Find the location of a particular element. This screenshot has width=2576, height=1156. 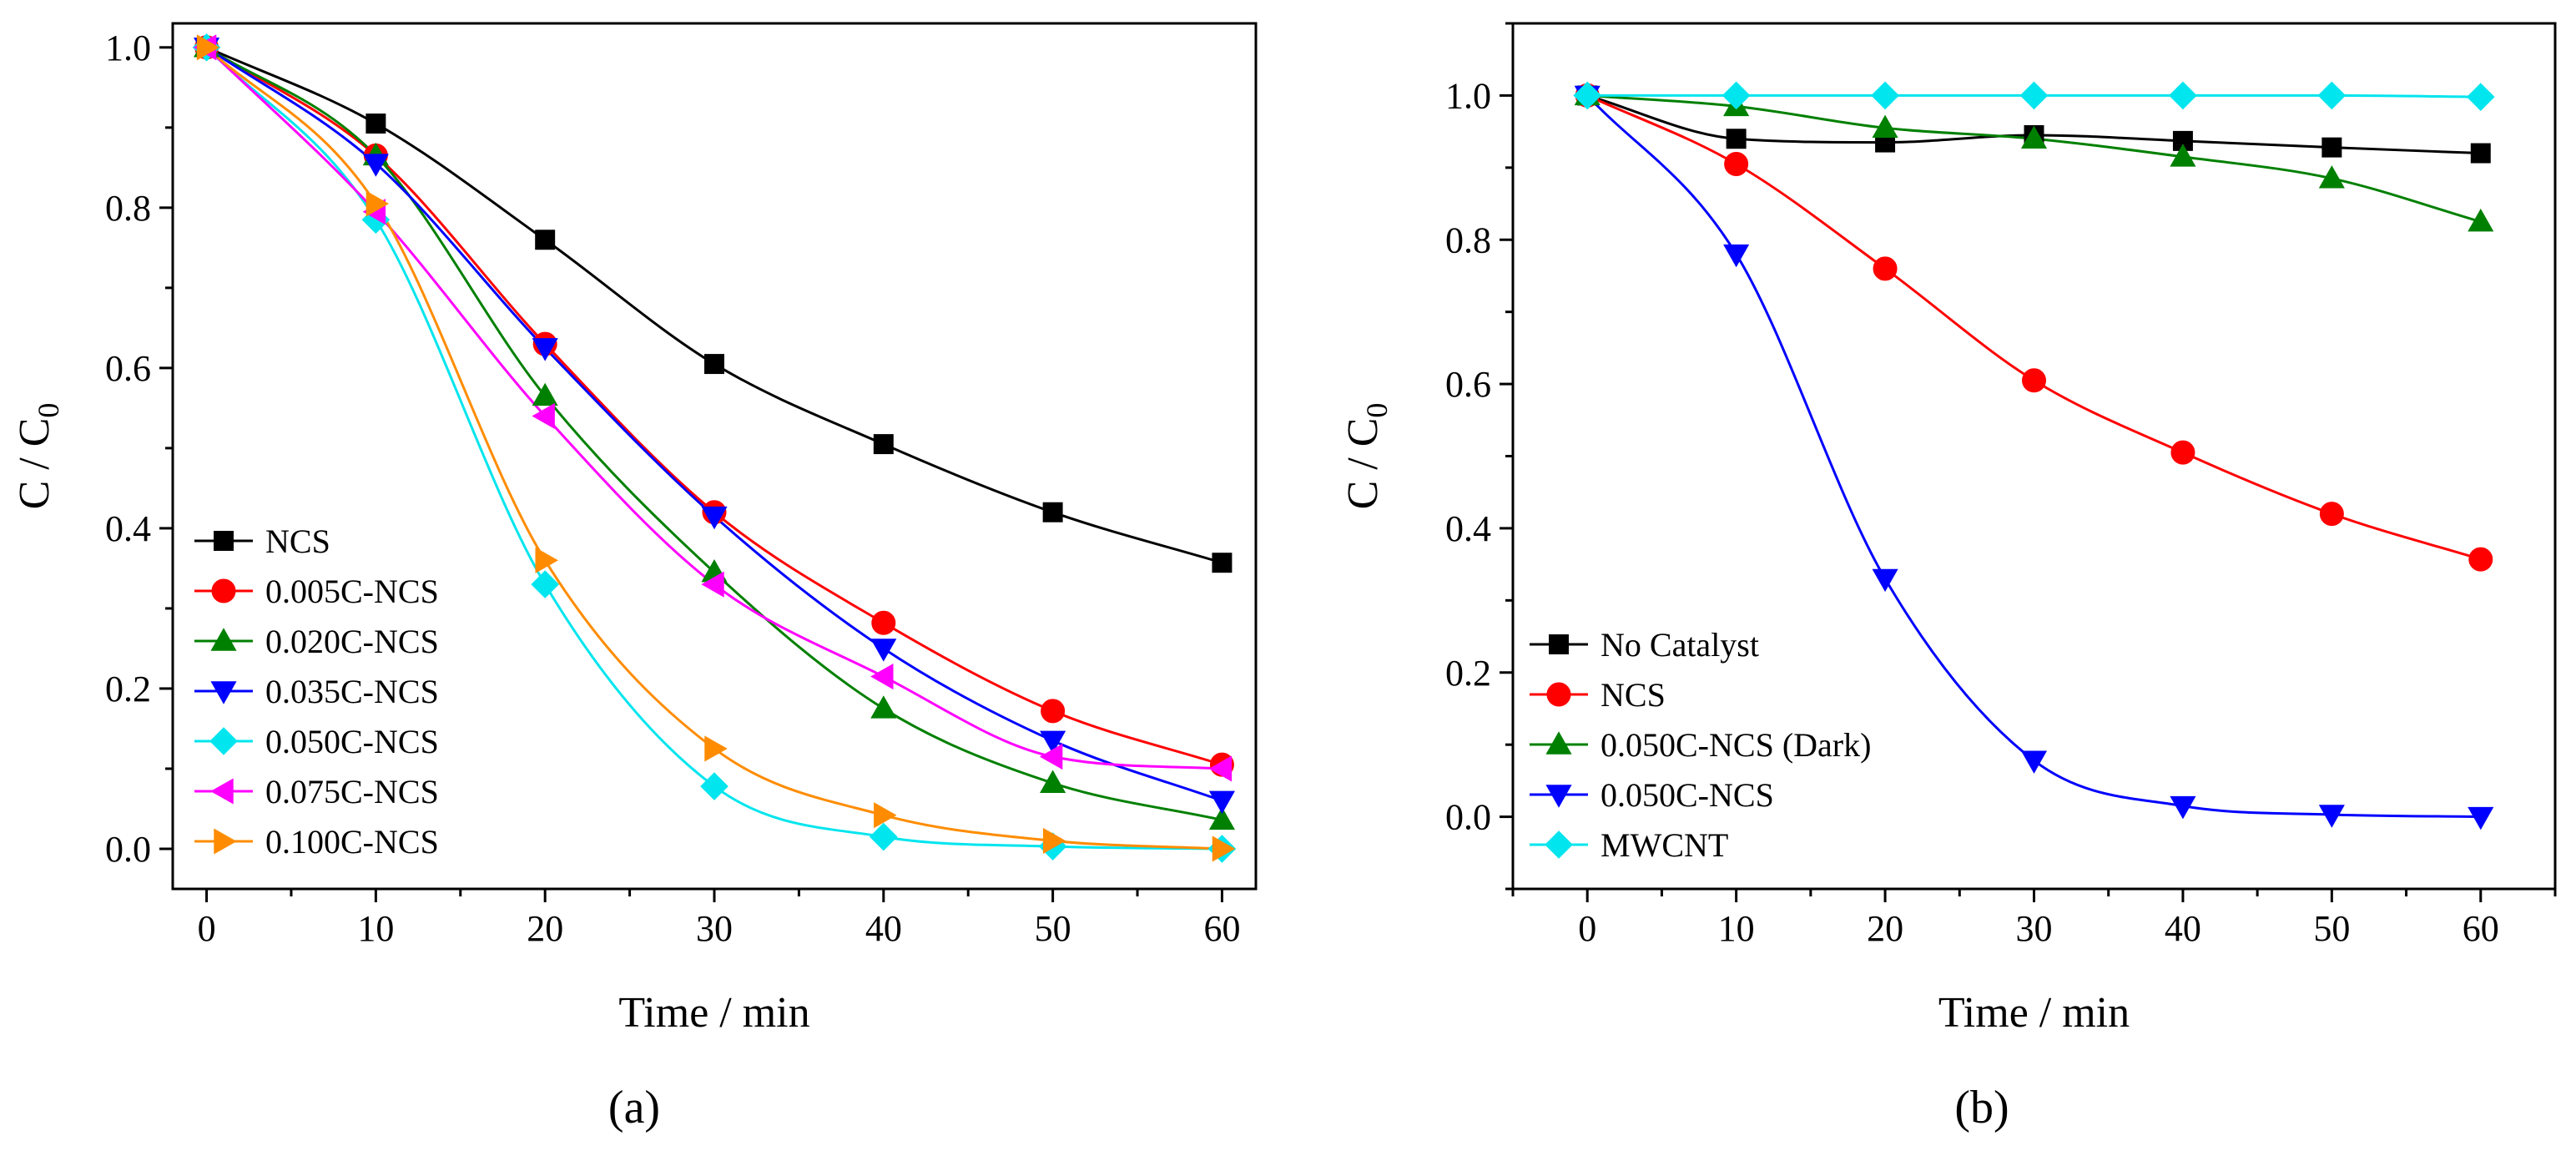

legend-entry: 0.100C-NCS is located at coordinates (352, 842).